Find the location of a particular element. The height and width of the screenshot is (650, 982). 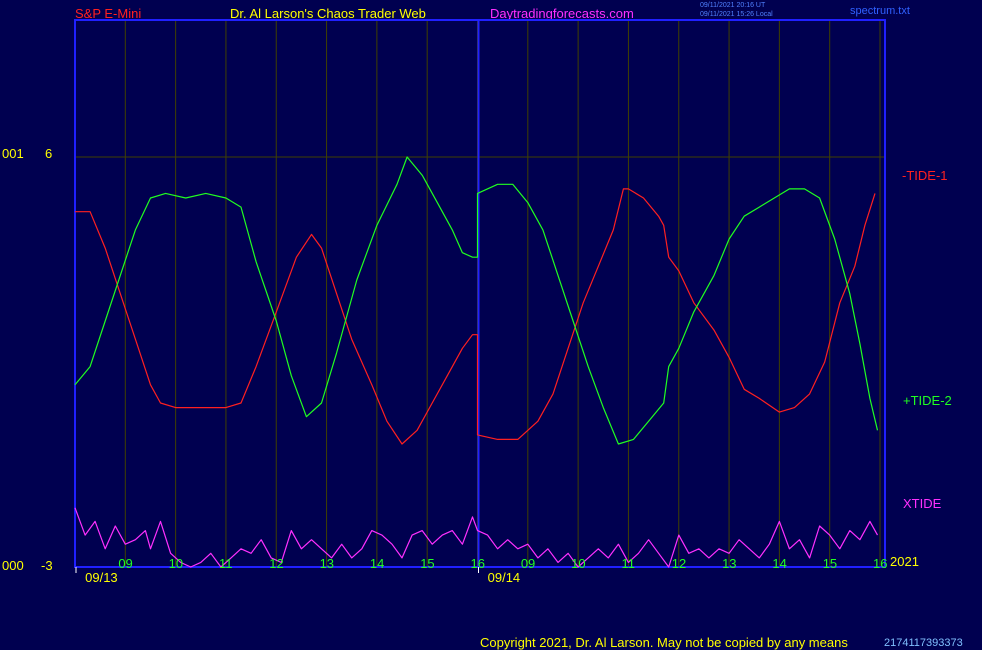

timestamp-utc: 09/11/2021 20:16 UT is located at coordinates (733, 5).